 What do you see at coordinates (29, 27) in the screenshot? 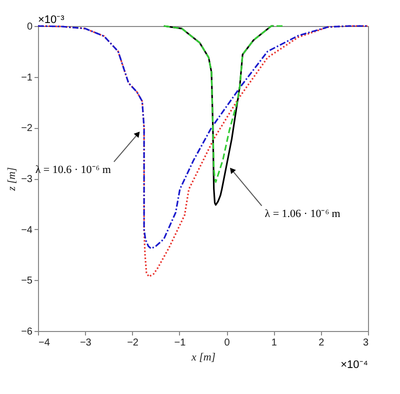
I see `y-tick-label: 0` at bounding box center [29, 27].